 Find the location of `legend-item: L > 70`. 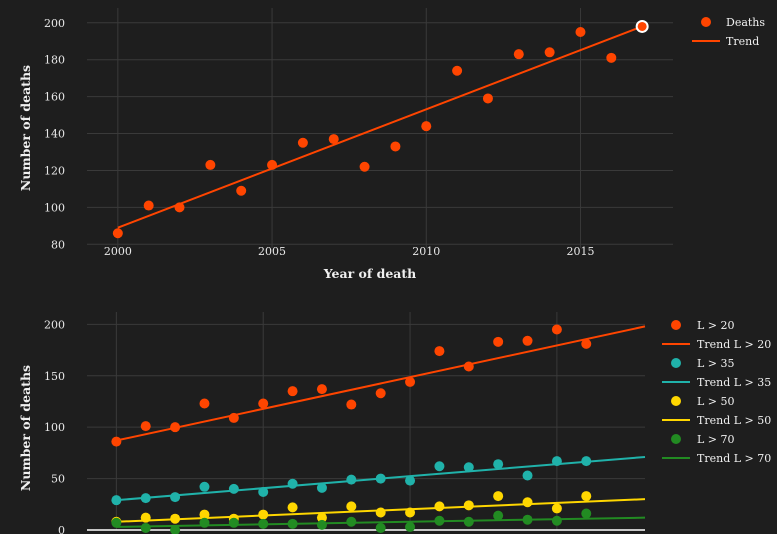

legend-item: L > 70 is located at coordinates (703, 439).